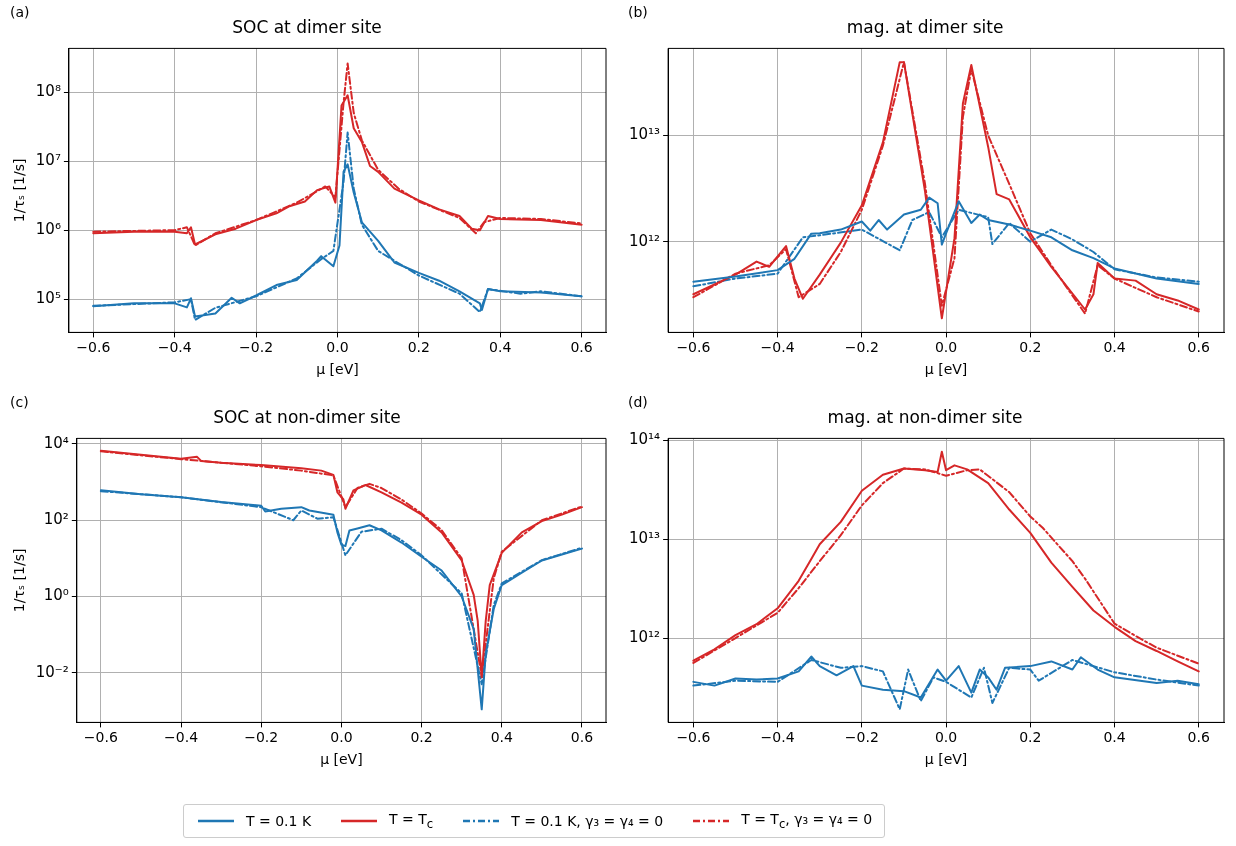  Describe the element at coordinates (19, 401) in the screenshot. I see `text: (c)` at that location.